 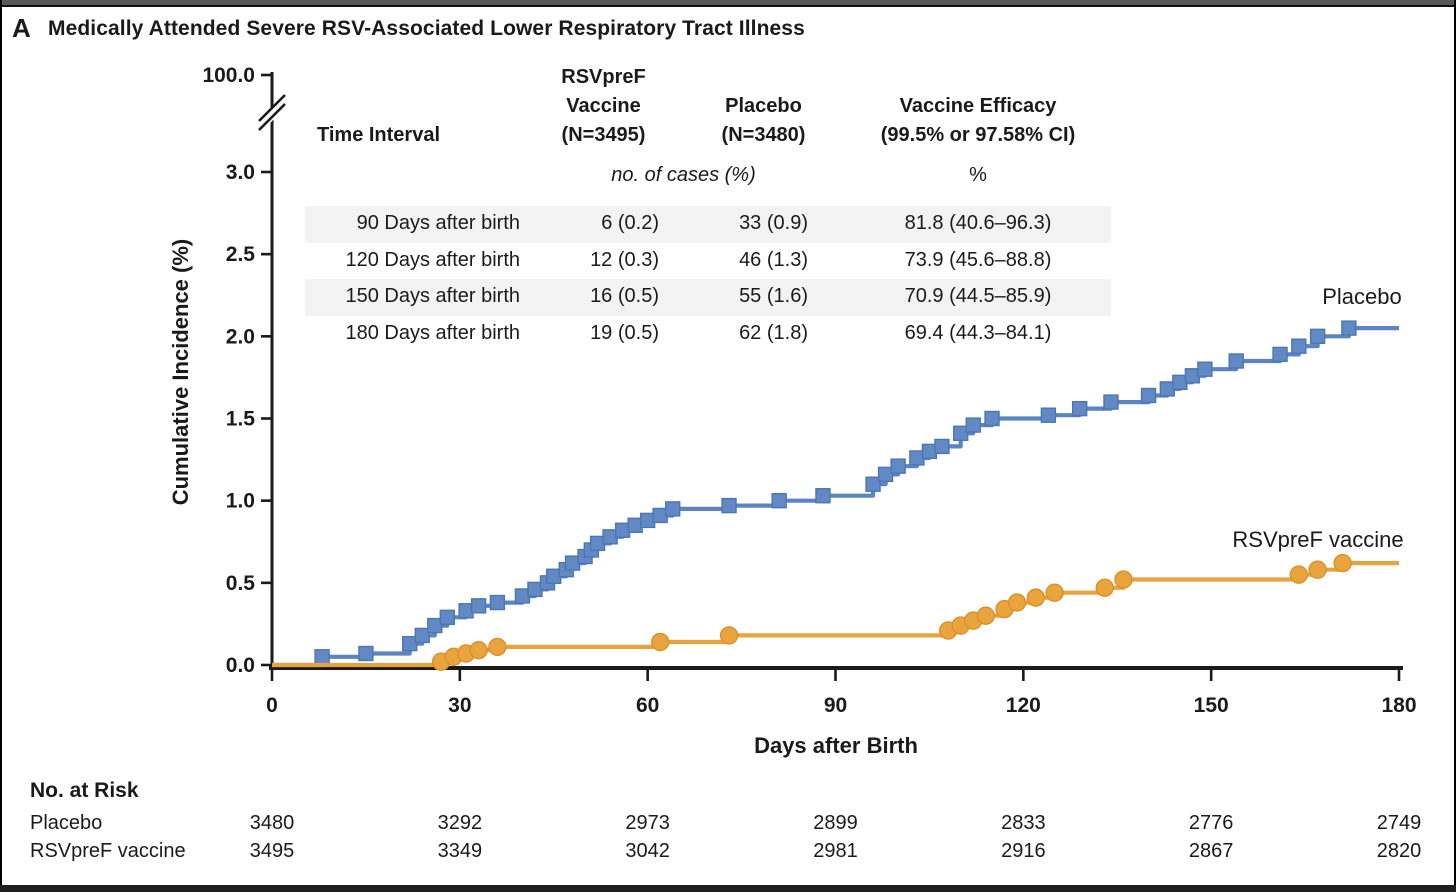 What do you see at coordinates (460, 851) in the screenshot?
I see `risk-value: 3349` at bounding box center [460, 851].